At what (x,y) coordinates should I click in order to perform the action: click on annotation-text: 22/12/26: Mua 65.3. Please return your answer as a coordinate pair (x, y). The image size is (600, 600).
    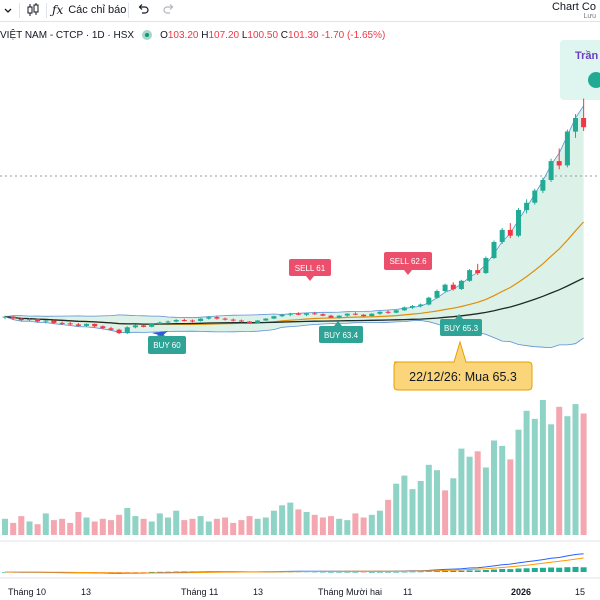
    Looking at the image, I should click on (463, 377).